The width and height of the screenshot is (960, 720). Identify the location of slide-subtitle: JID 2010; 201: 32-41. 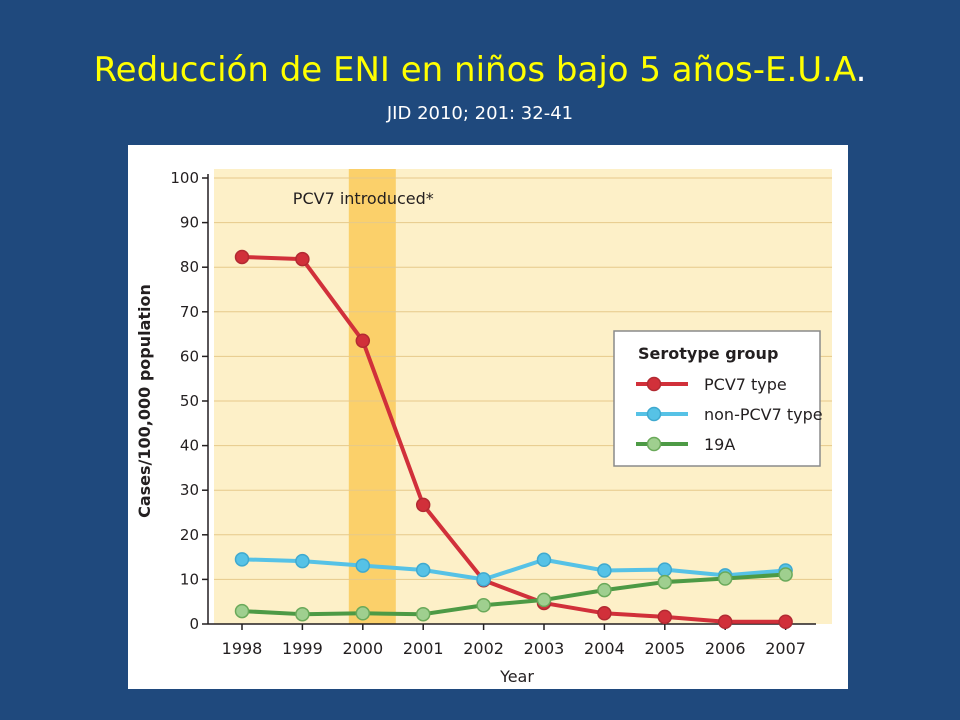
(480, 113).